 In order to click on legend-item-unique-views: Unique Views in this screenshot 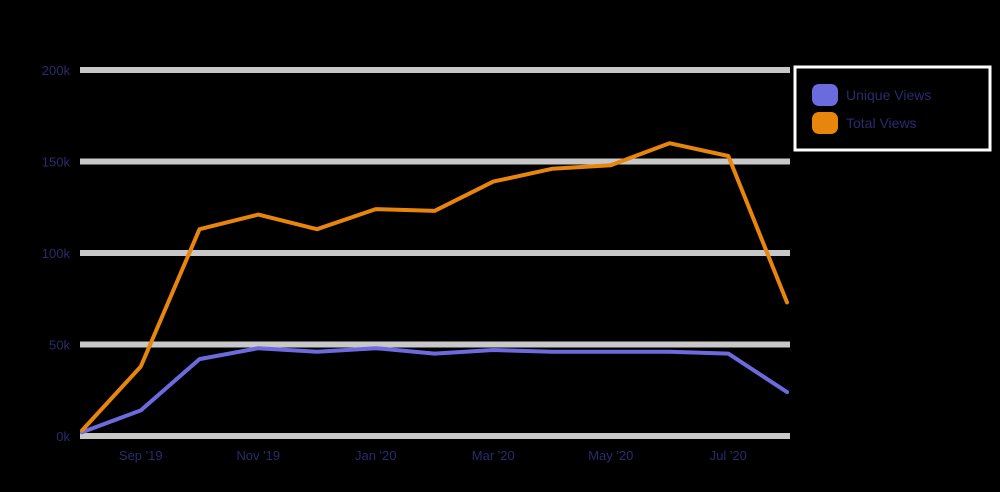, I will do `click(871, 95)`.